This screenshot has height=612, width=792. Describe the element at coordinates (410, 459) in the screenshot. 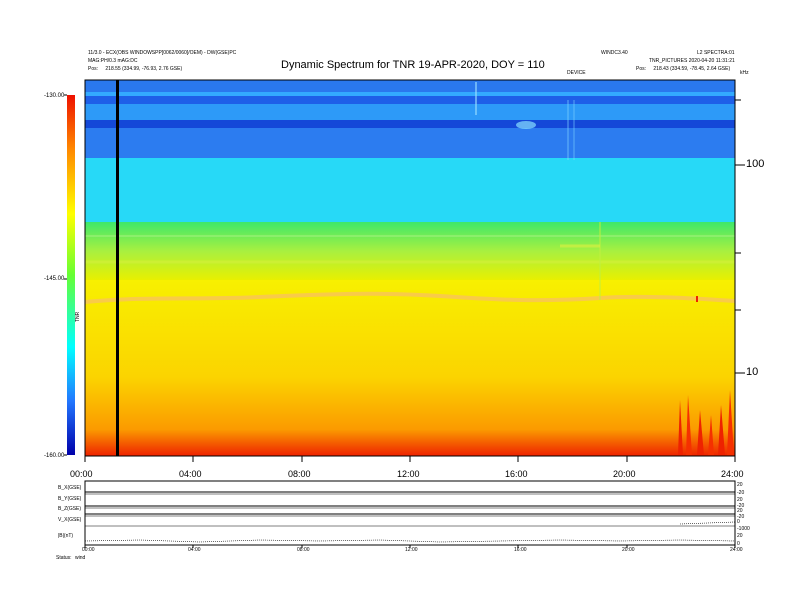

I see `x-axis-ticks` at that location.